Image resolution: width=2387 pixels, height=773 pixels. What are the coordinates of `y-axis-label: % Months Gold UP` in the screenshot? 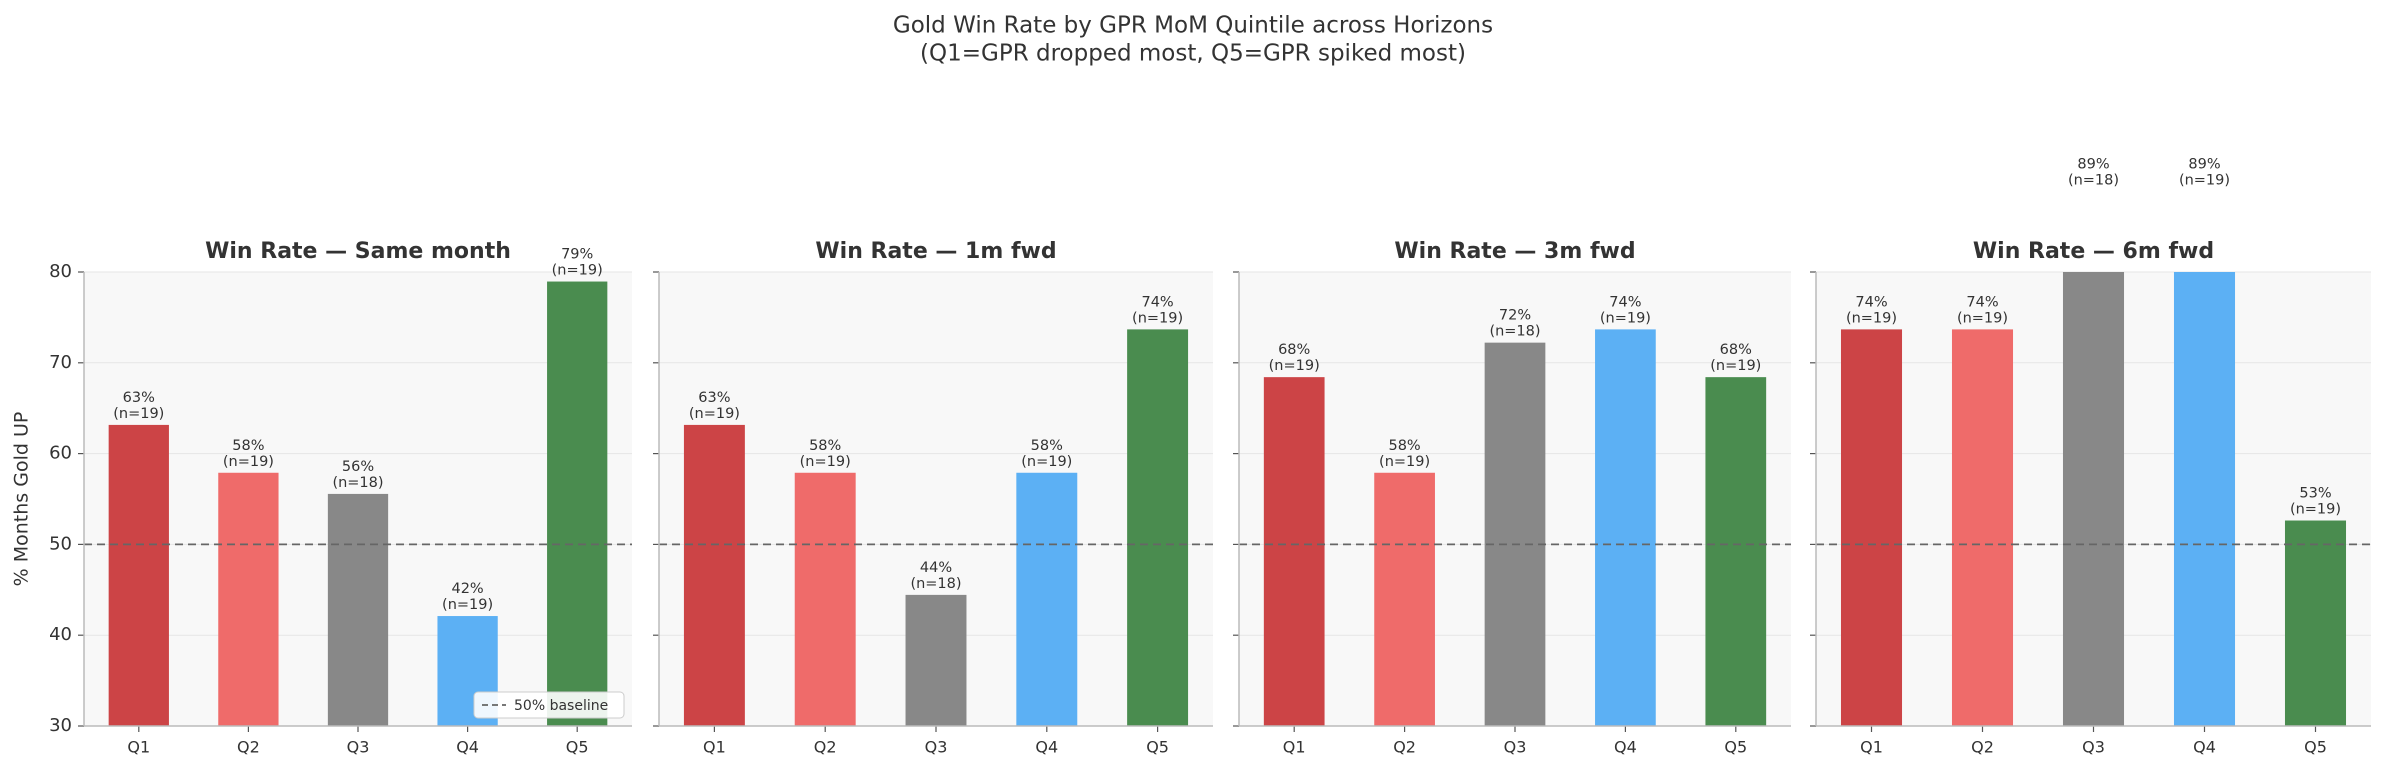 It's located at (22, 499).